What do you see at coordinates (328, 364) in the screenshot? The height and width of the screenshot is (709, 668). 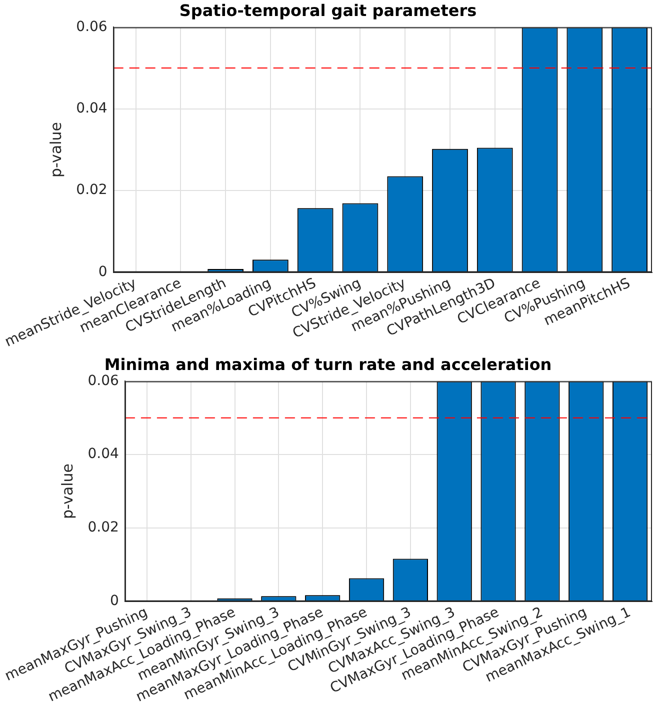 I see `chart-title: Minima and maxima of turn rate and acceleration` at bounding box center [328, 364].